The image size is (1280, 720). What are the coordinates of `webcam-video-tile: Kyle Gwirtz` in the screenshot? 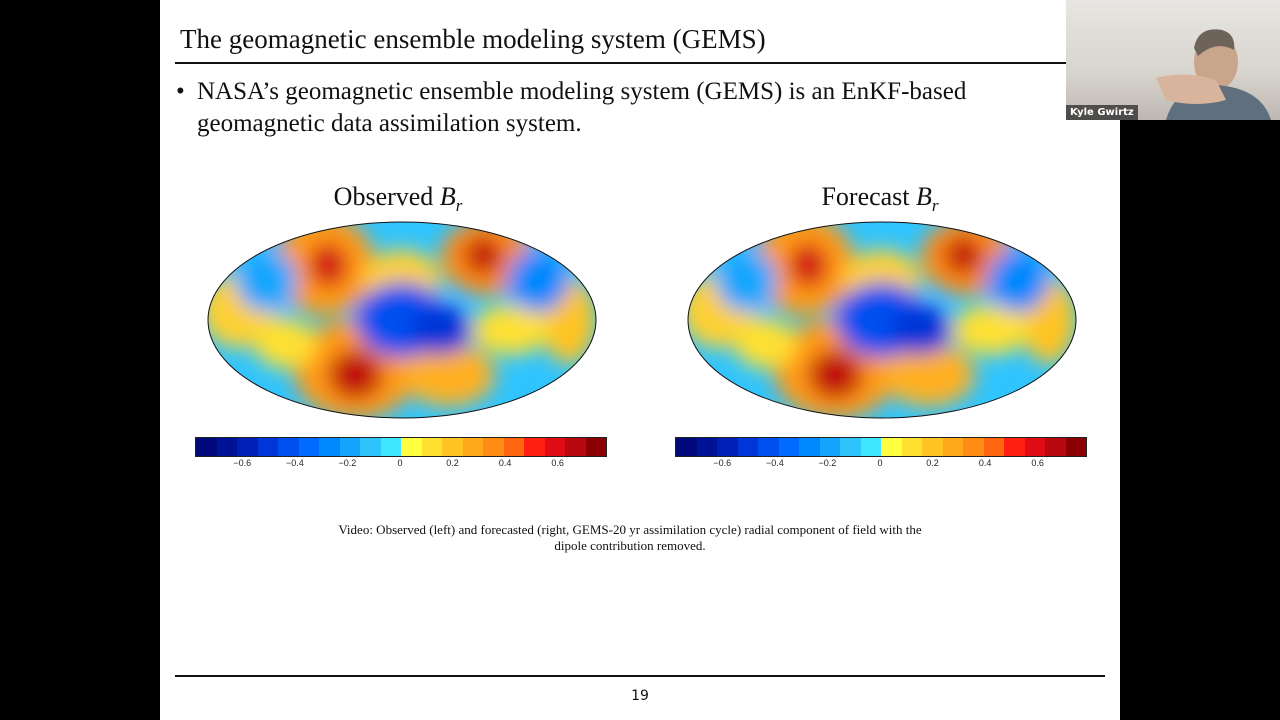 It's located at (1173, 60).